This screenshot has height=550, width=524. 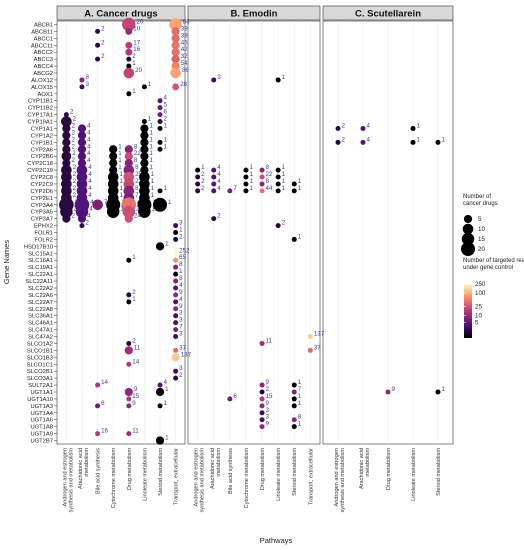 I want to click on data-label: 37, so click(x=317, y=347).